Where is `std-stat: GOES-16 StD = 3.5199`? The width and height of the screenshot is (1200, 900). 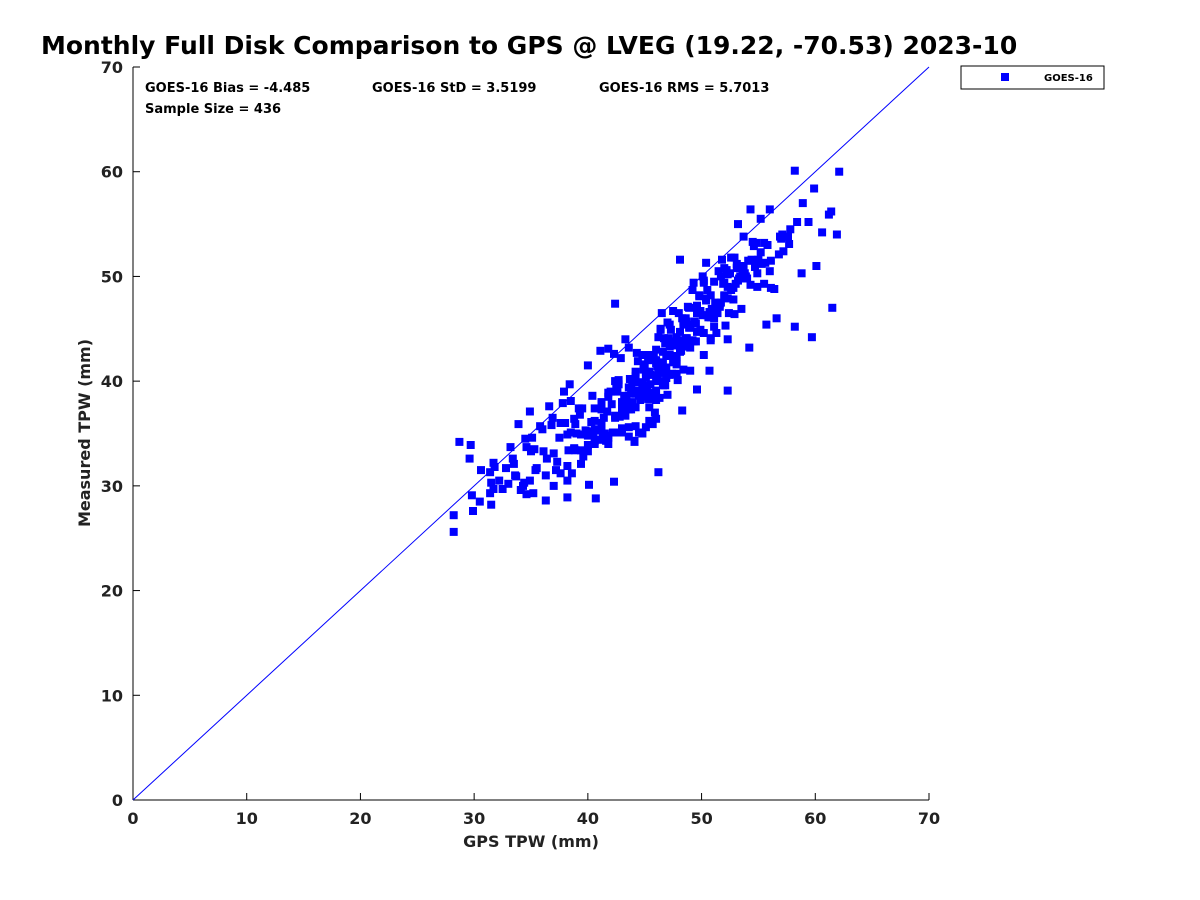 std-stat: GOES-16 StD = 3.5199 is located at coordinates (454, 88).